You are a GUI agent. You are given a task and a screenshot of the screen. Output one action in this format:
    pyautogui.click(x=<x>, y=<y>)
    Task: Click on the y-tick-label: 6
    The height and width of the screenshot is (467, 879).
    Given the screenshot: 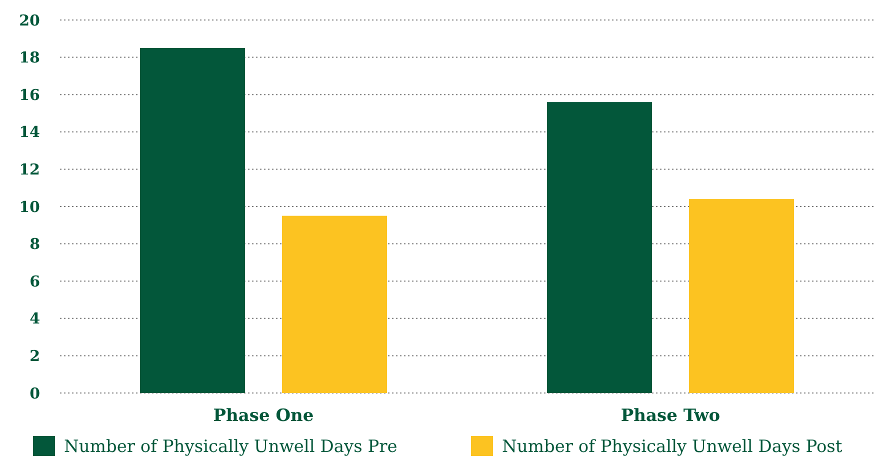 What is the action you would take?
    pyautogui.click(x=35, y=281)
    